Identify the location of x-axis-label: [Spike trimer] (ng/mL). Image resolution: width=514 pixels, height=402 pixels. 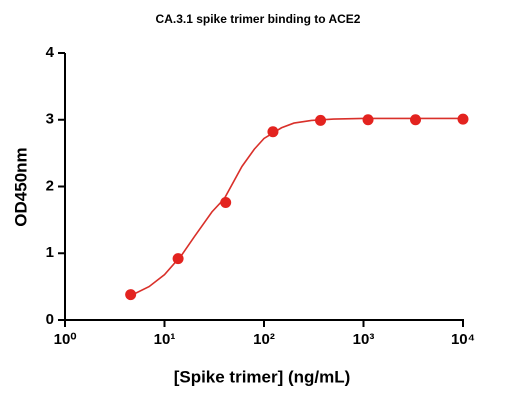
(262, 376).